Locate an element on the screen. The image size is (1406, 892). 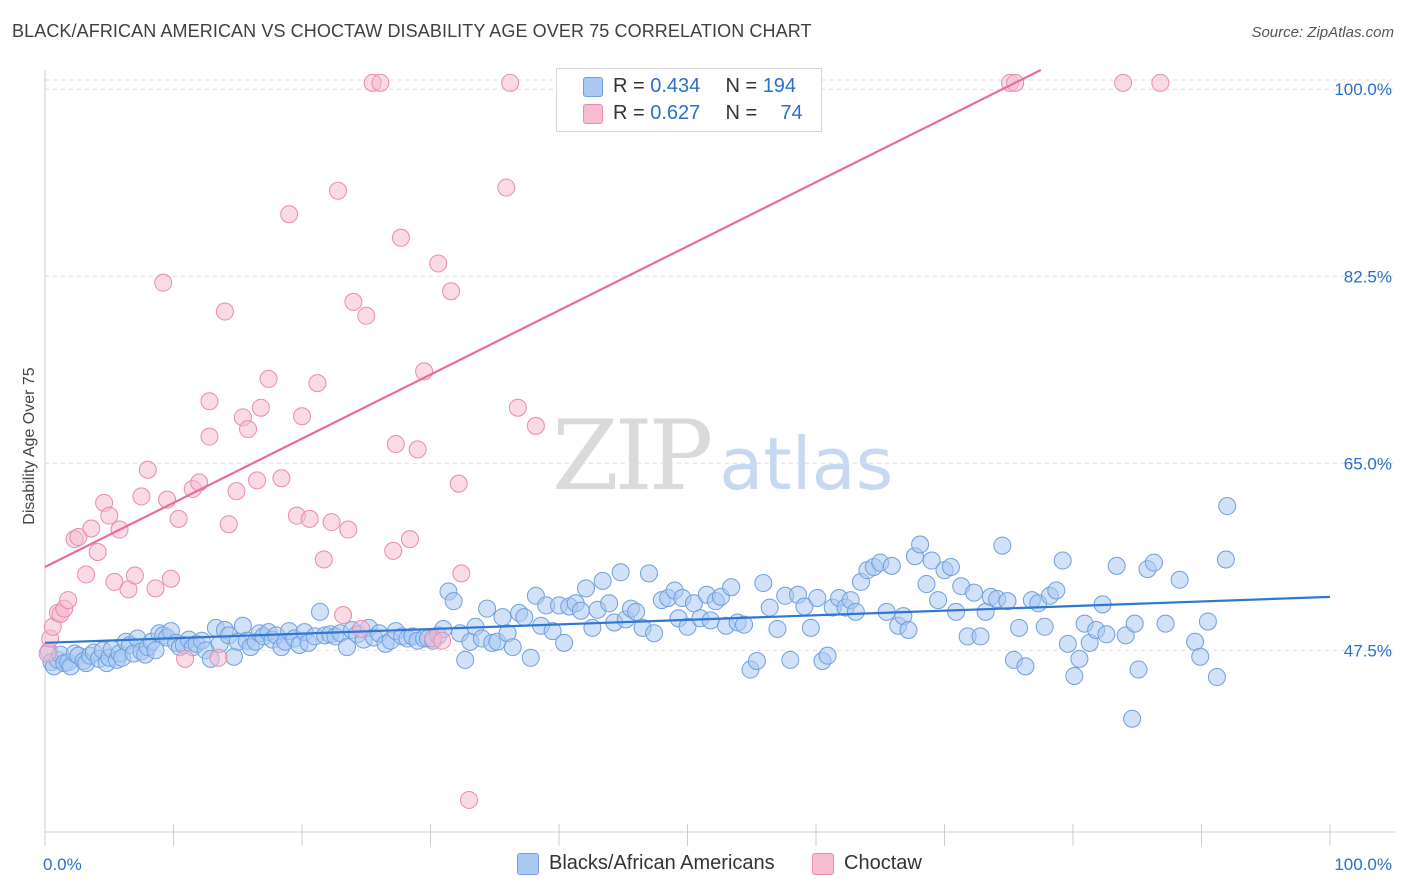
legend-swatch-blue is located at coordinates (593, 87).